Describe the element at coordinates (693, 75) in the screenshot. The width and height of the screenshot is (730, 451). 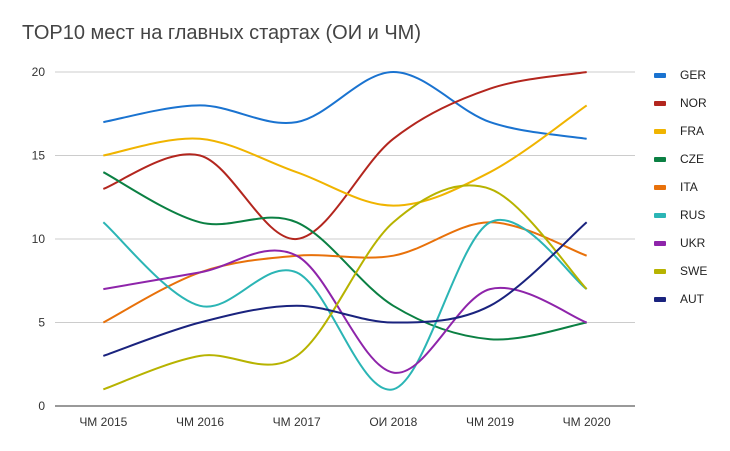
I see `legend-label: GER` at that location.